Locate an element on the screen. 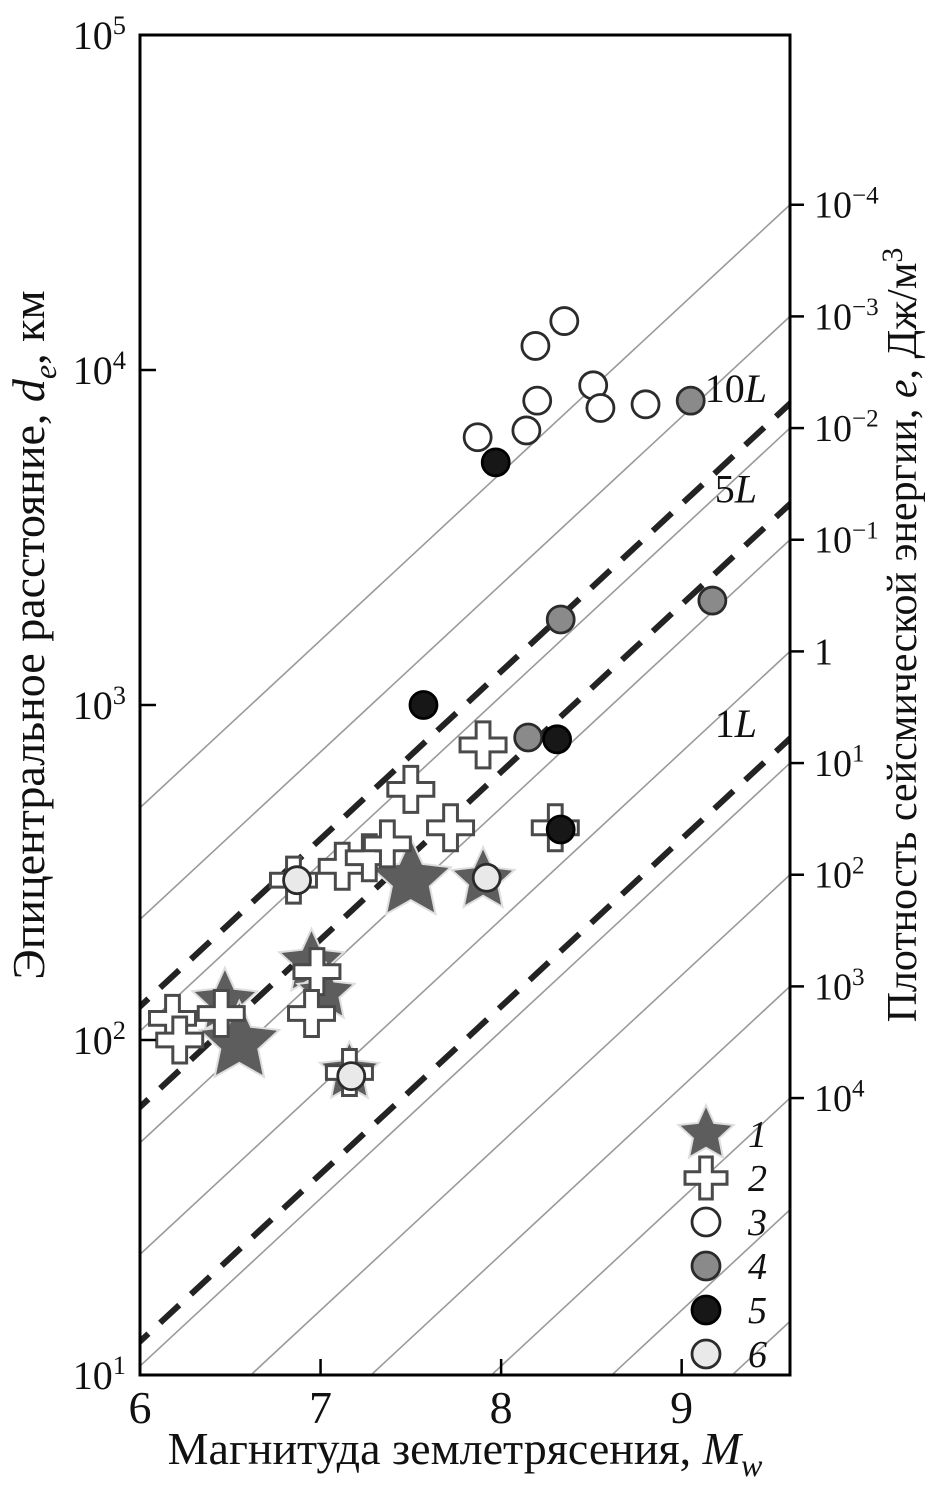 This screenshot has height=1497, width=940. y-right-tick-label: 10⁴ is located at coordinates (839, 1098).